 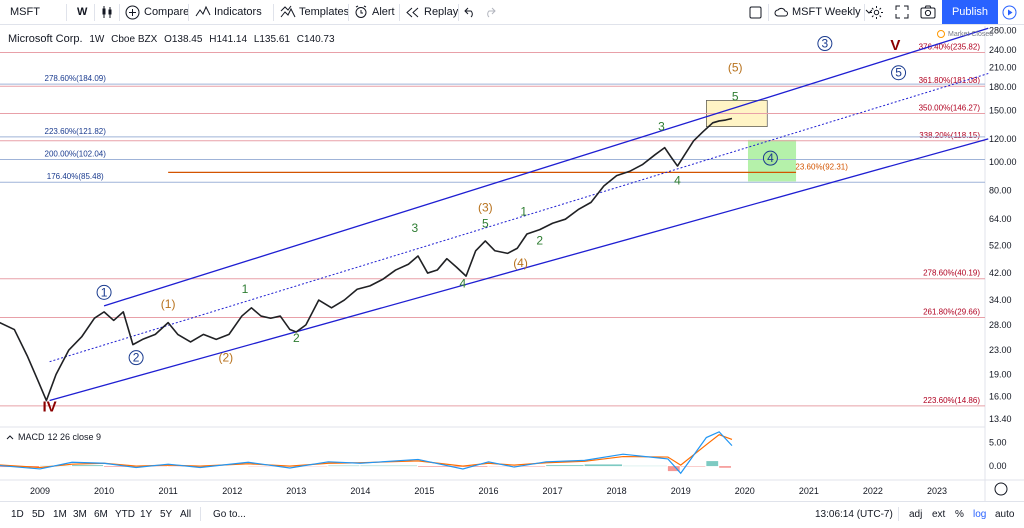 What do you see at coordinates (146, 514) in the screenshot?
I see `range-1y: 1Y` at bounding box center [146, 514].